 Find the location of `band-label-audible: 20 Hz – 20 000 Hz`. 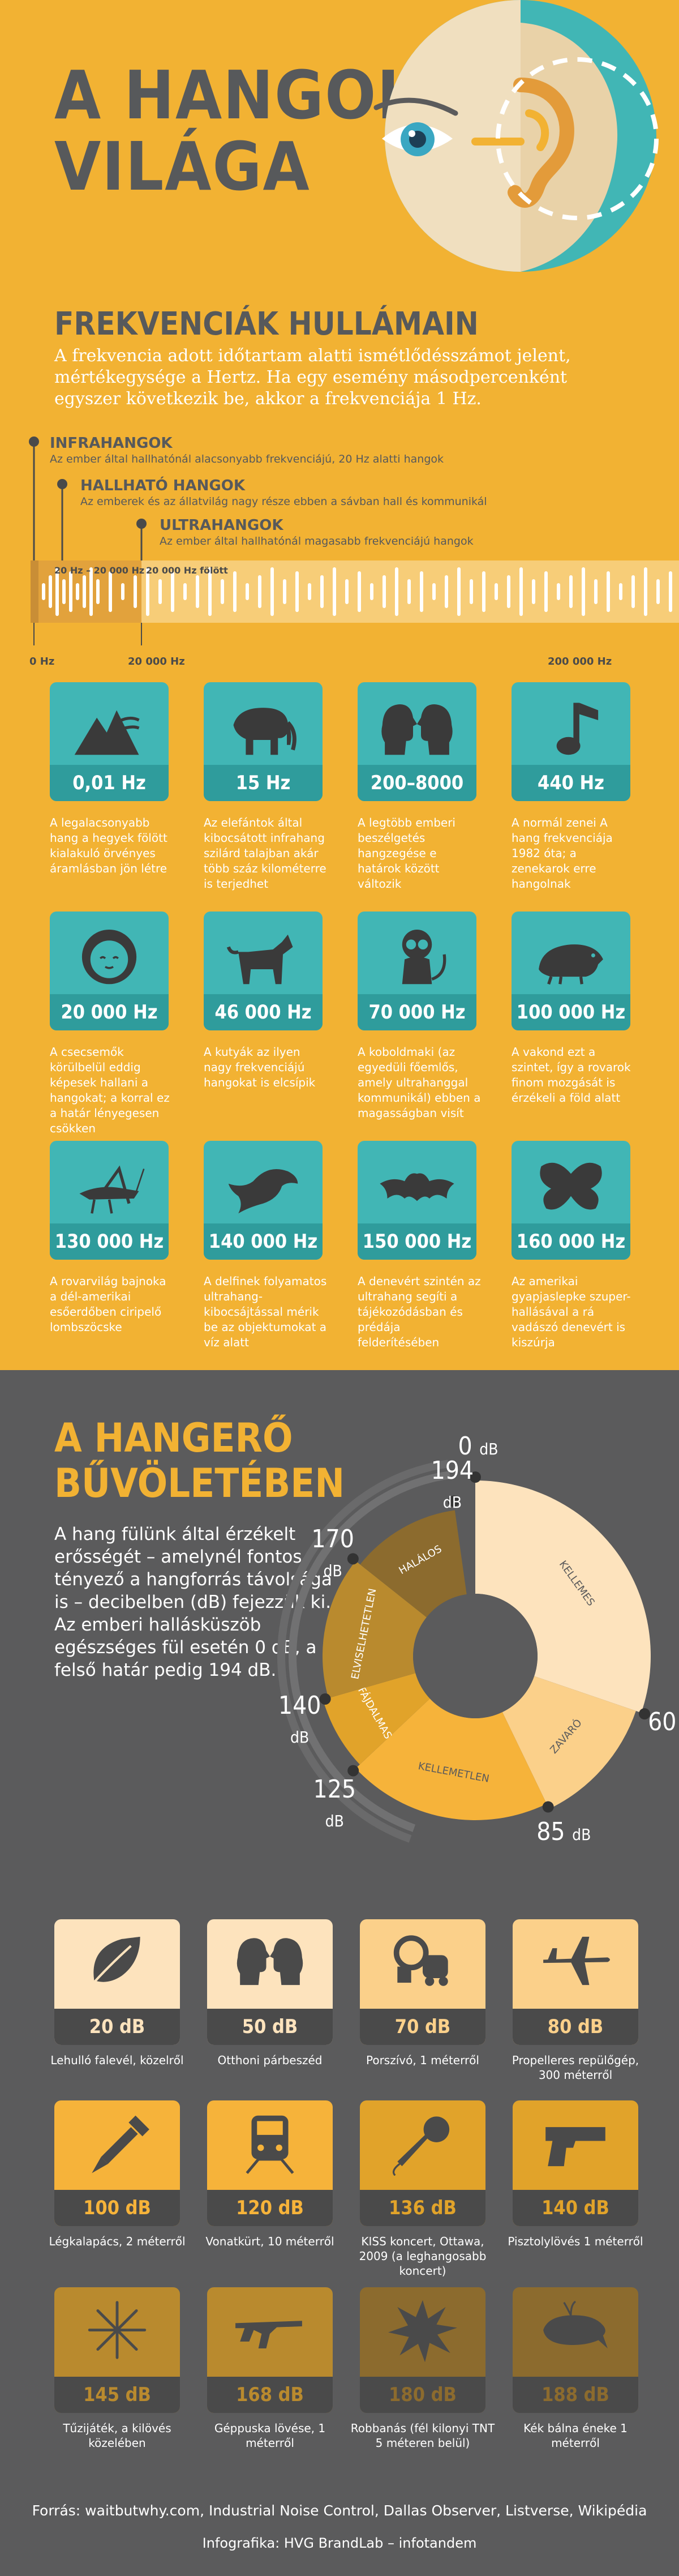

band-label-audible: 20 Hz – 20 000 Hz is located at coordinates (99, 570).